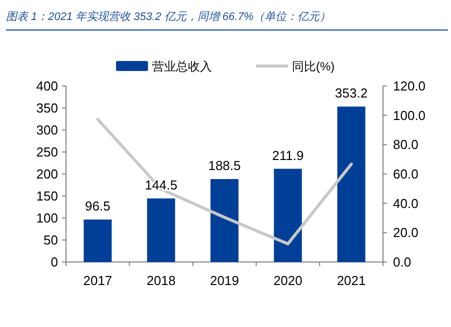  I want to click on data-label: 353.2, so click(351, 93).